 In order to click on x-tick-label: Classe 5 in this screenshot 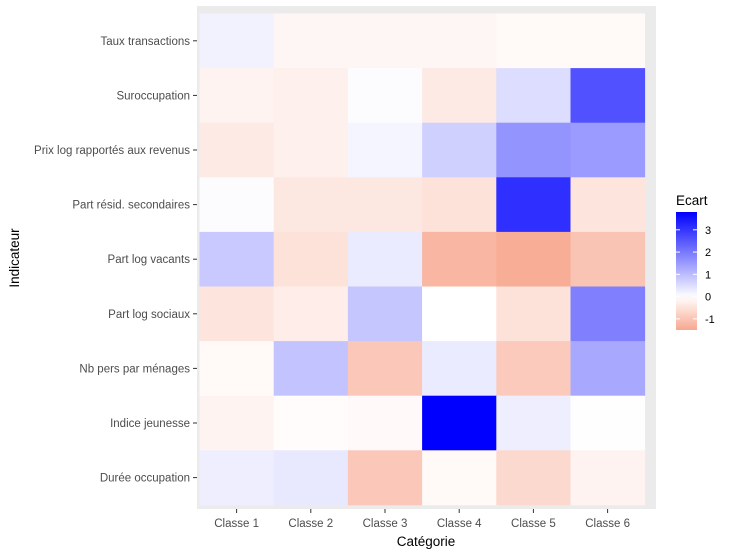, I will do `click(533, 524)`.